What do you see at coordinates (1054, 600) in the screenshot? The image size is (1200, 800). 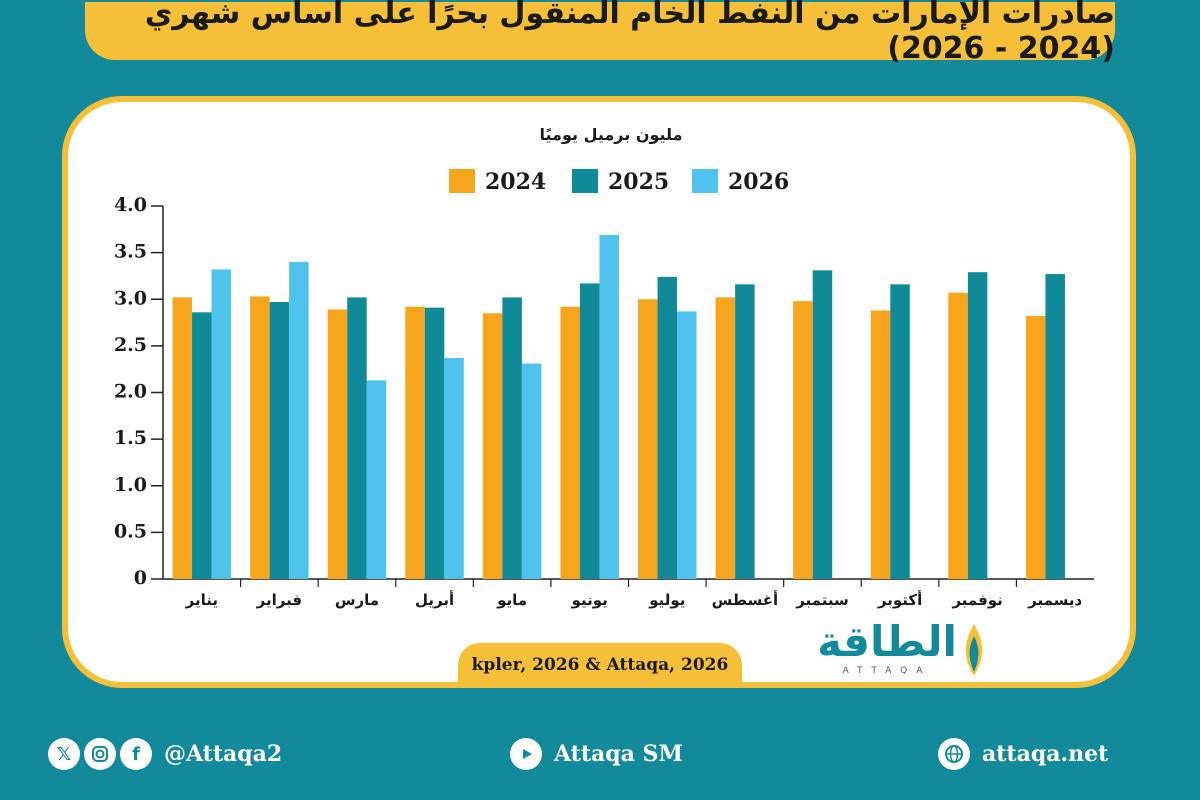 I see `x-tick-label: ديسمبر` at bounding box center [1054, 600].